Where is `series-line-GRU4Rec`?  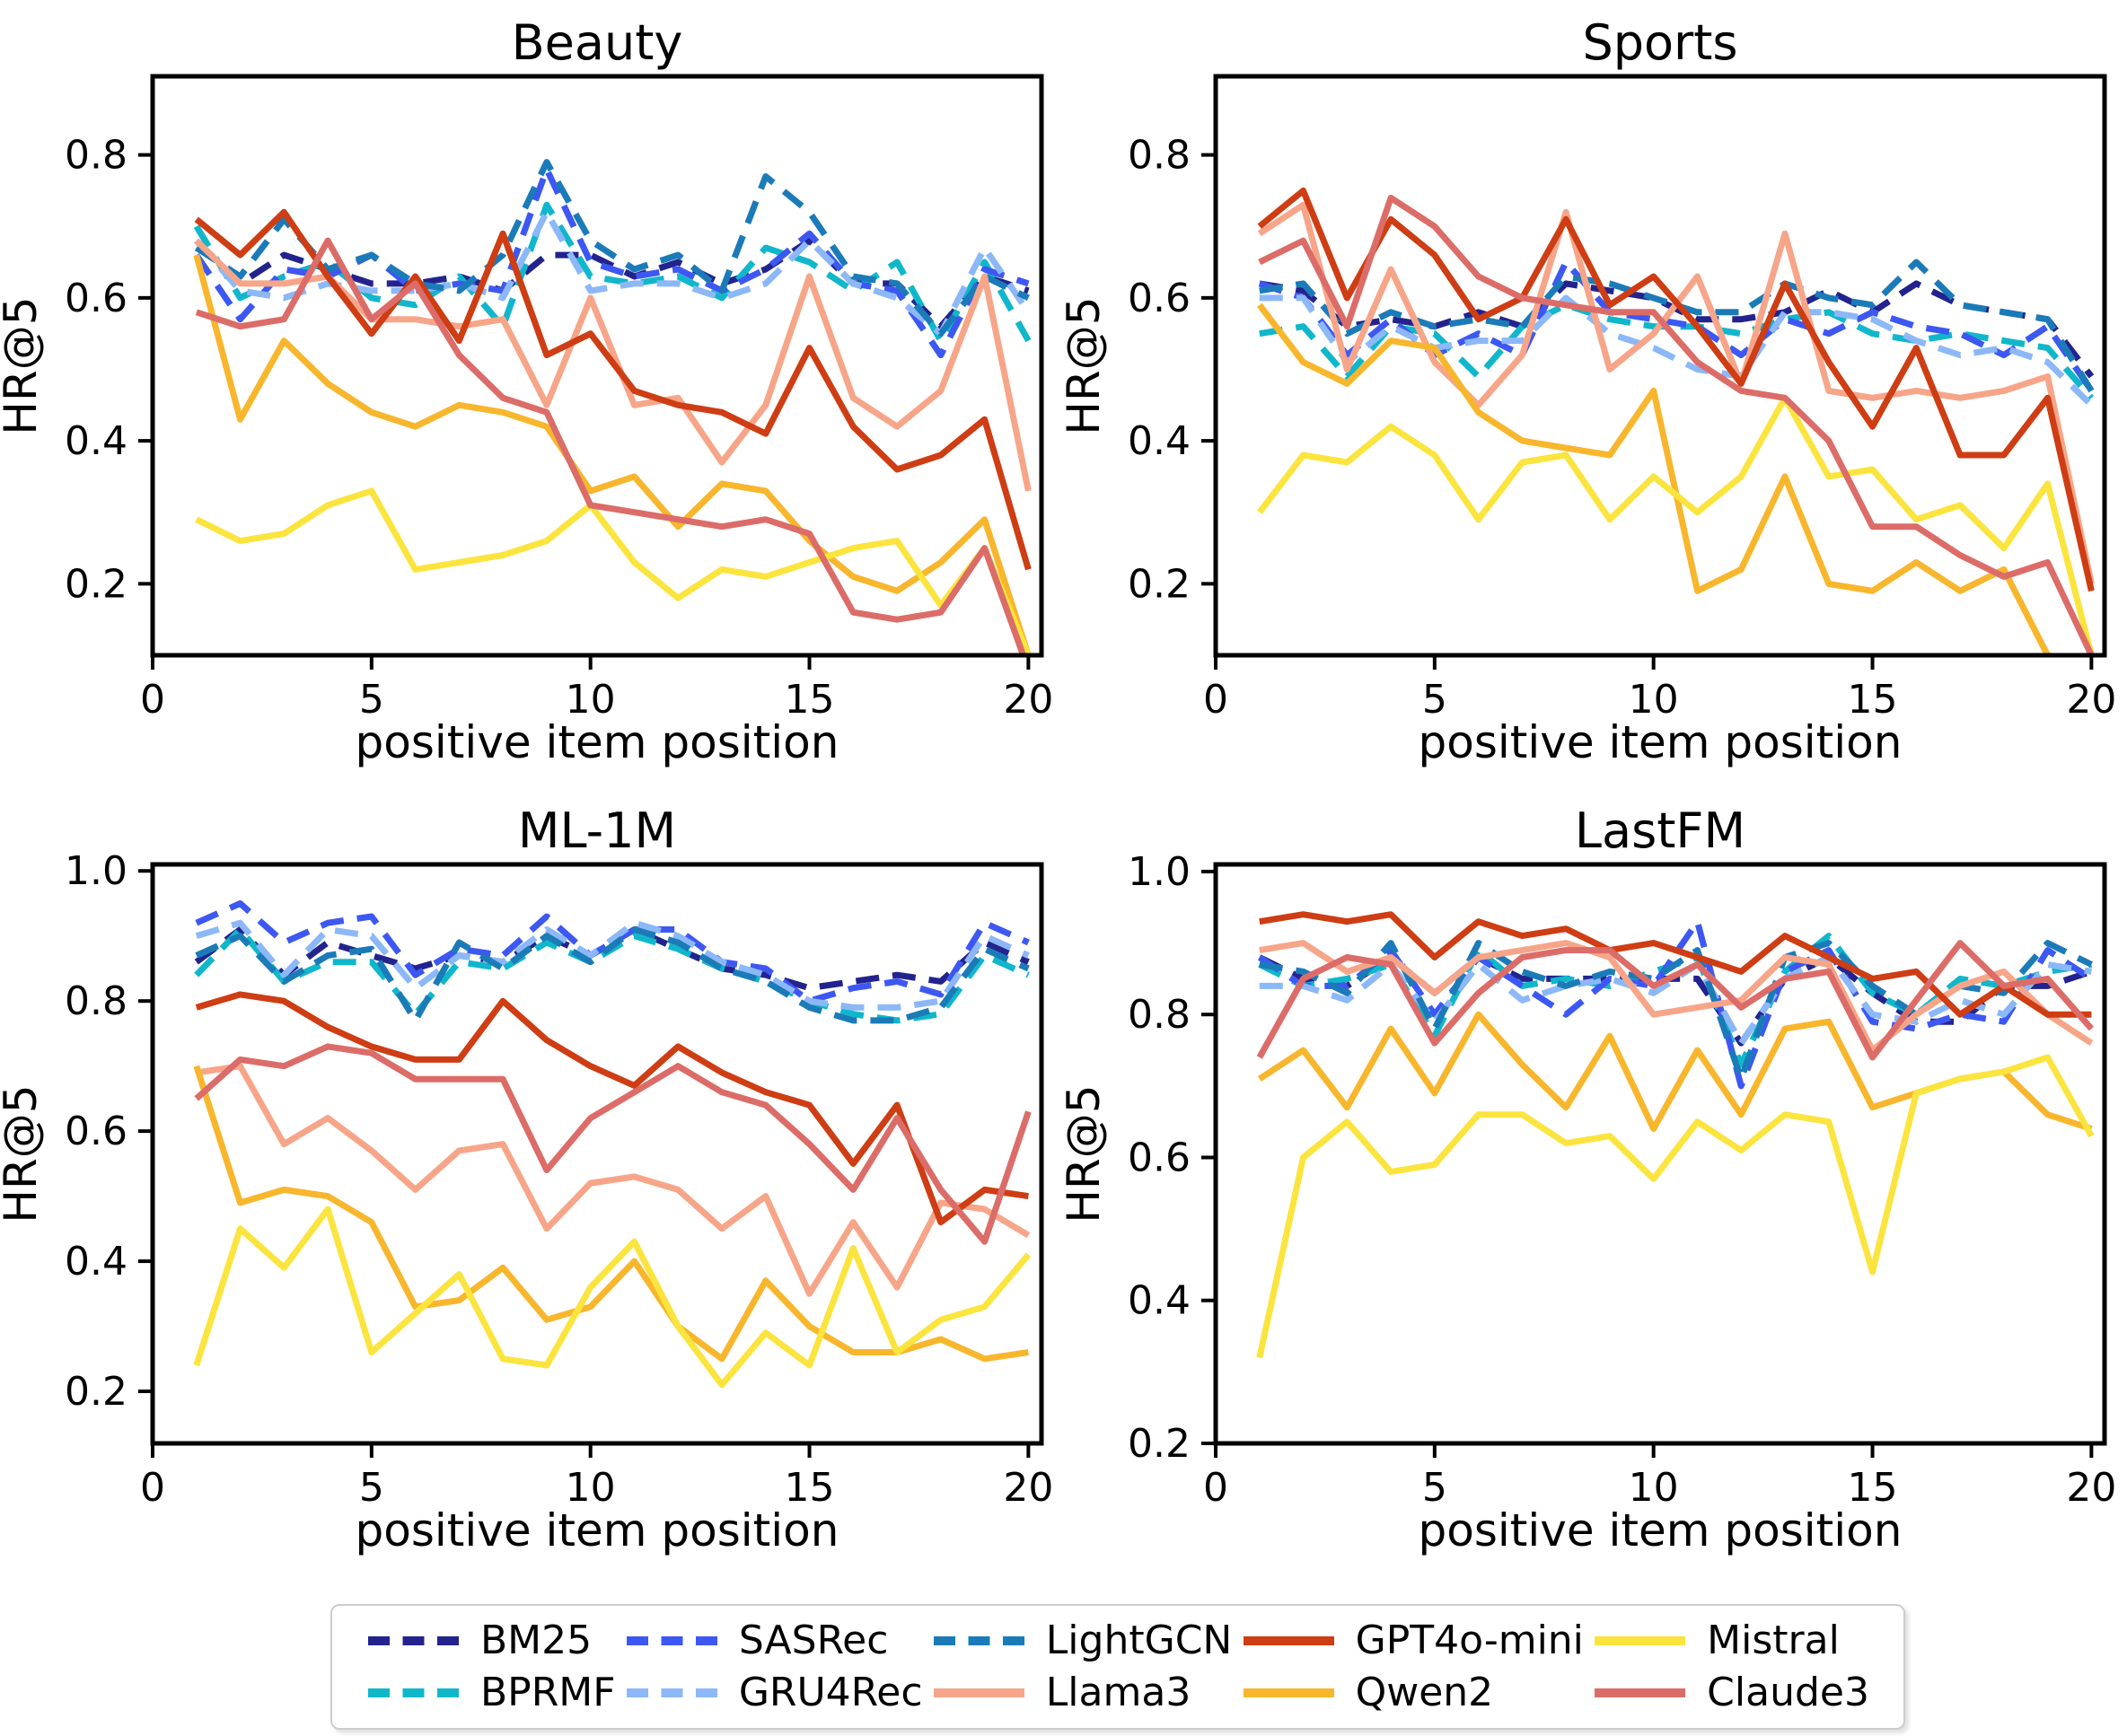
series-line-GRU4Rec is located at coordinates (1676, 351).